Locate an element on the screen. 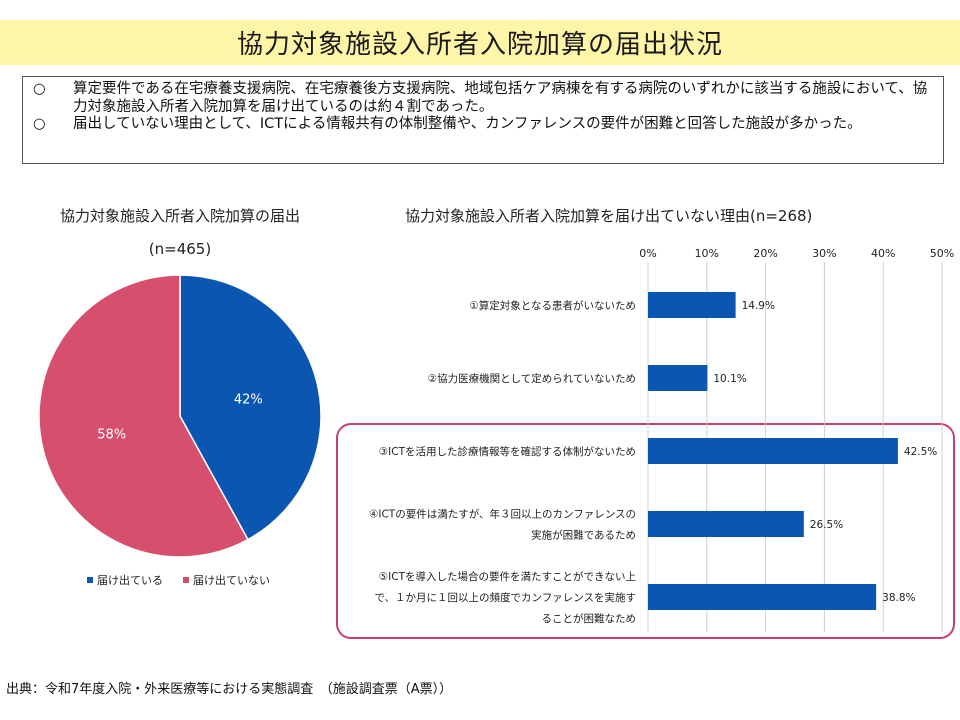 This screenshot has width=960, height=720. bar-value-label: 14.9% is located at coordinates (758, 306).